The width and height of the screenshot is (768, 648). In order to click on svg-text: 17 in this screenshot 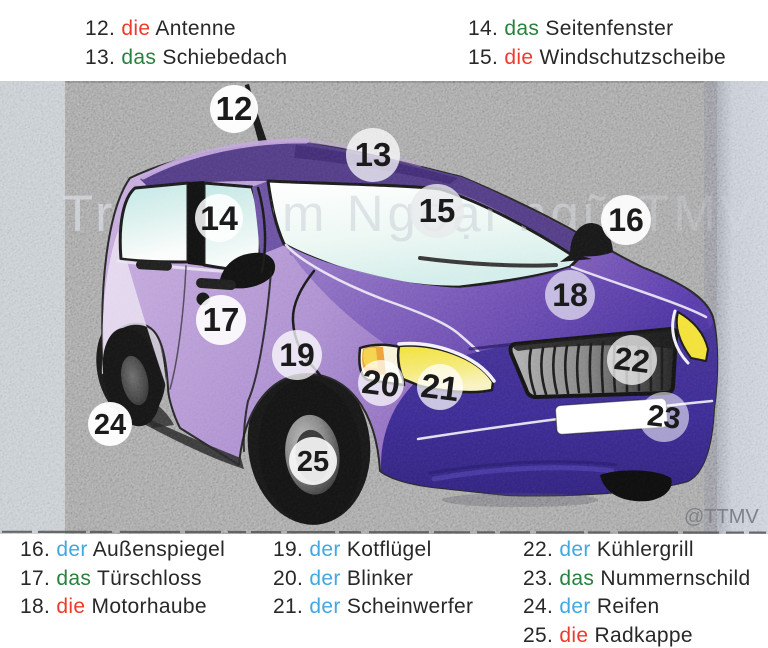, I will do `click(221, 319)`.